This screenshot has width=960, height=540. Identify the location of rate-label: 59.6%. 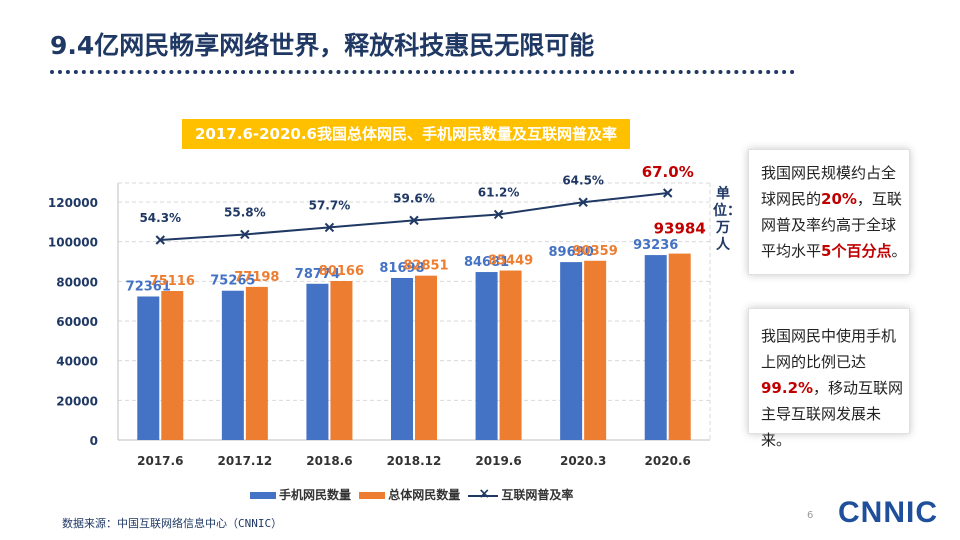
(414, 198).